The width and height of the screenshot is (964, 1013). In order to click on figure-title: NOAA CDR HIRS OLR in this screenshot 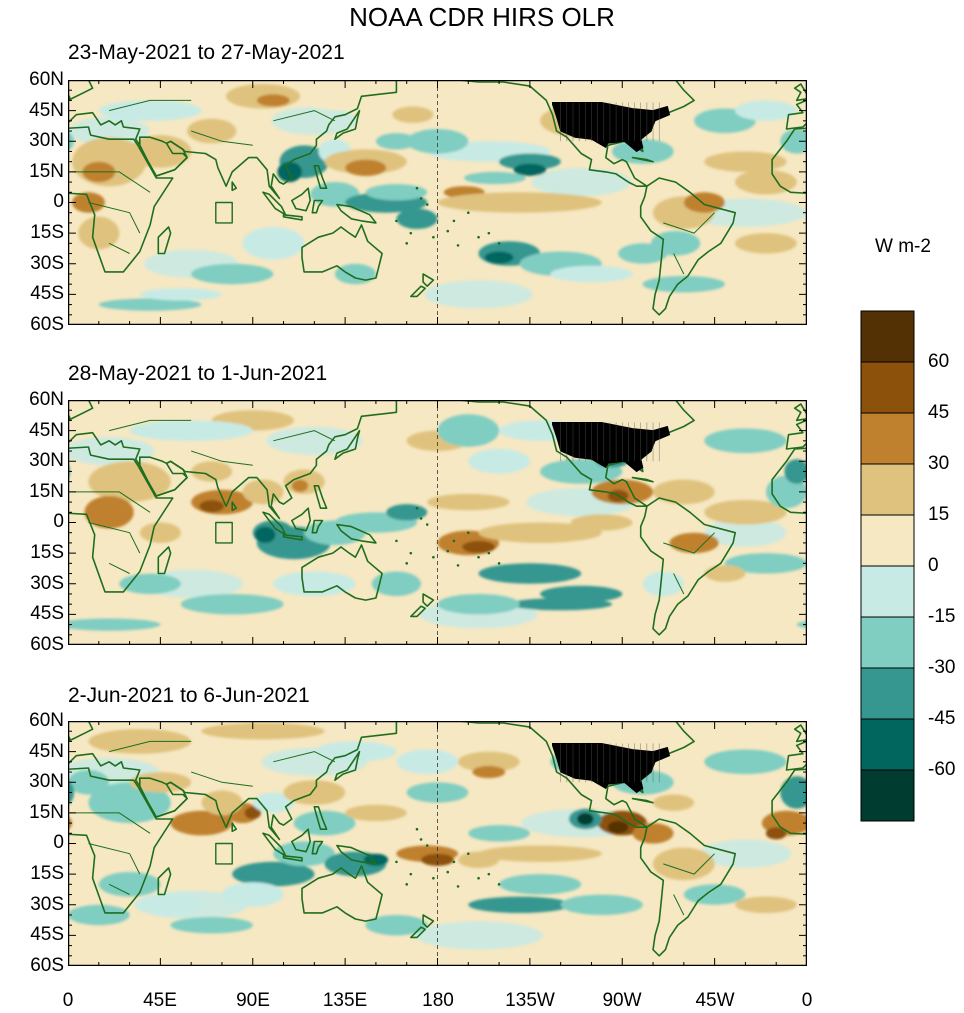, I will do `click(482, 17)`.